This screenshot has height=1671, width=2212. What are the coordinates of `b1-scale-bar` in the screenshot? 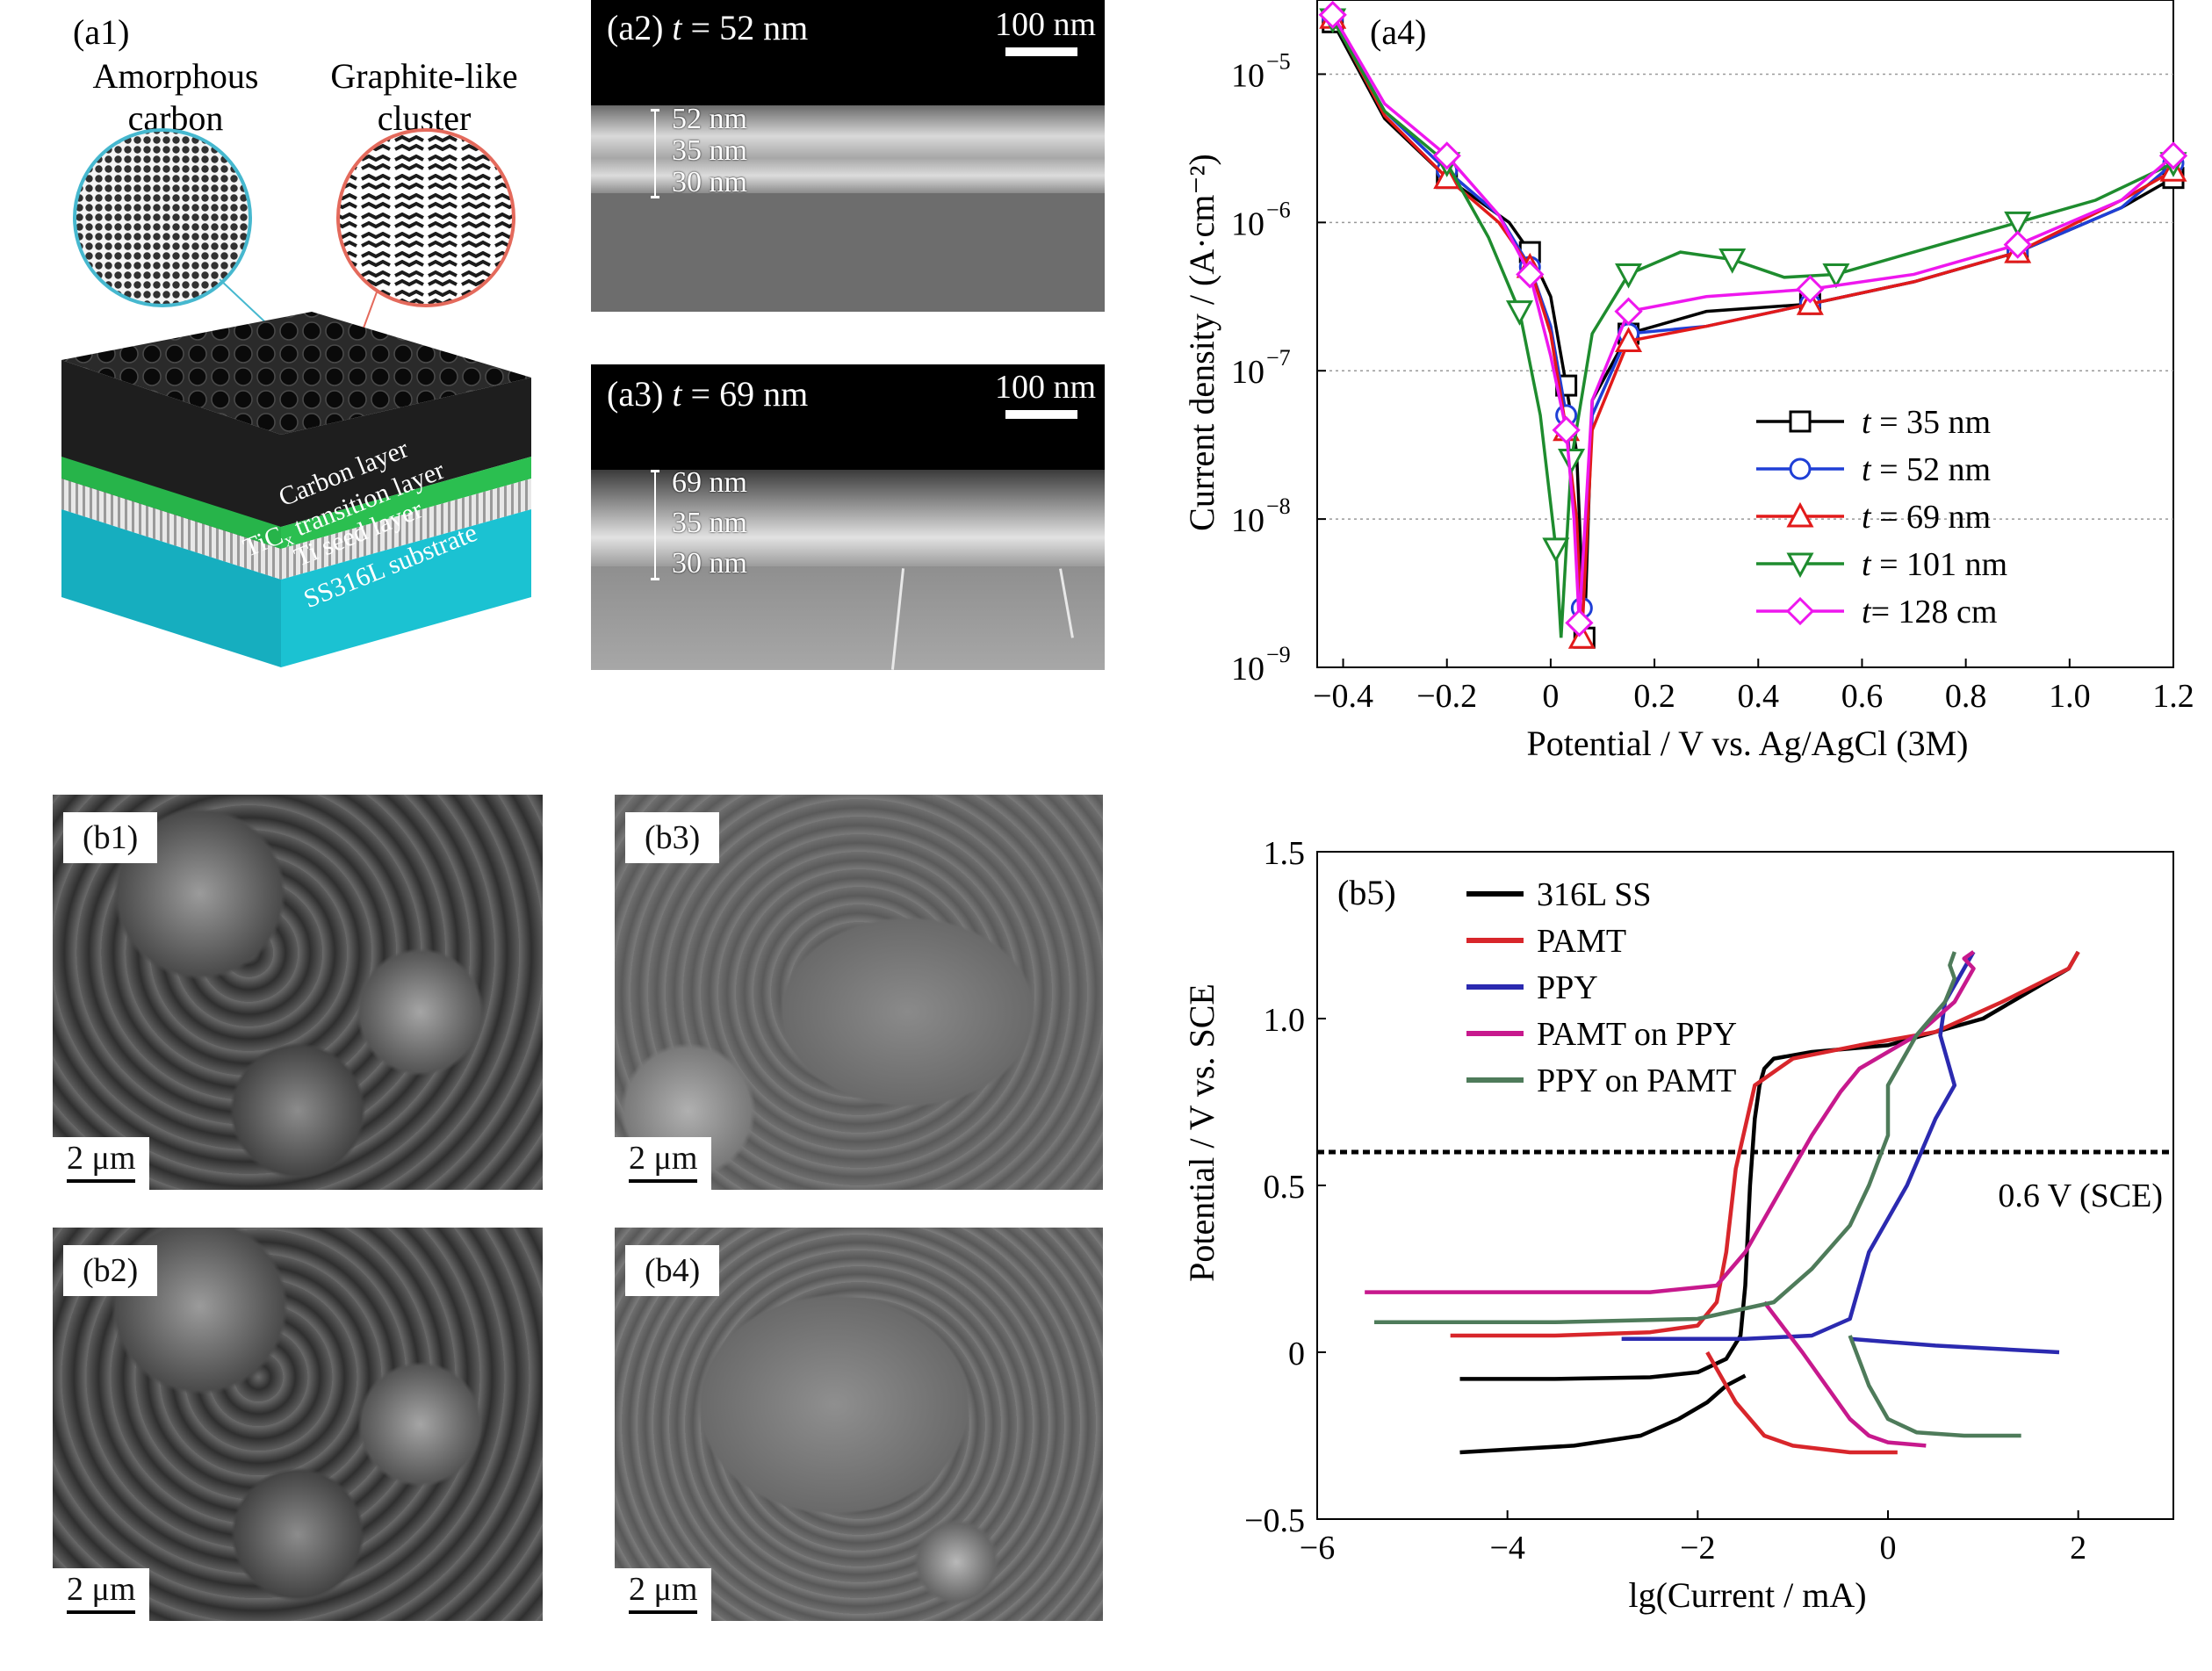 It's located at (101, 1181).